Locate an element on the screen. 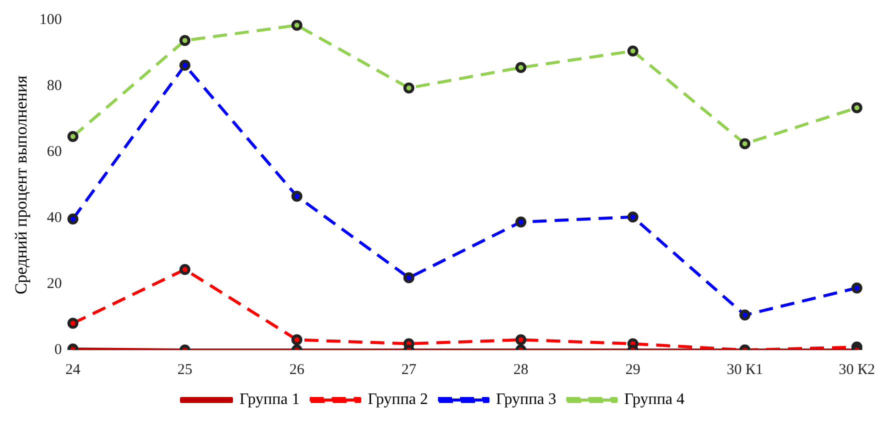 The width and height of the screenshot is (887, 429). y-tick-label: 80 is located at coordinates (54, 86).